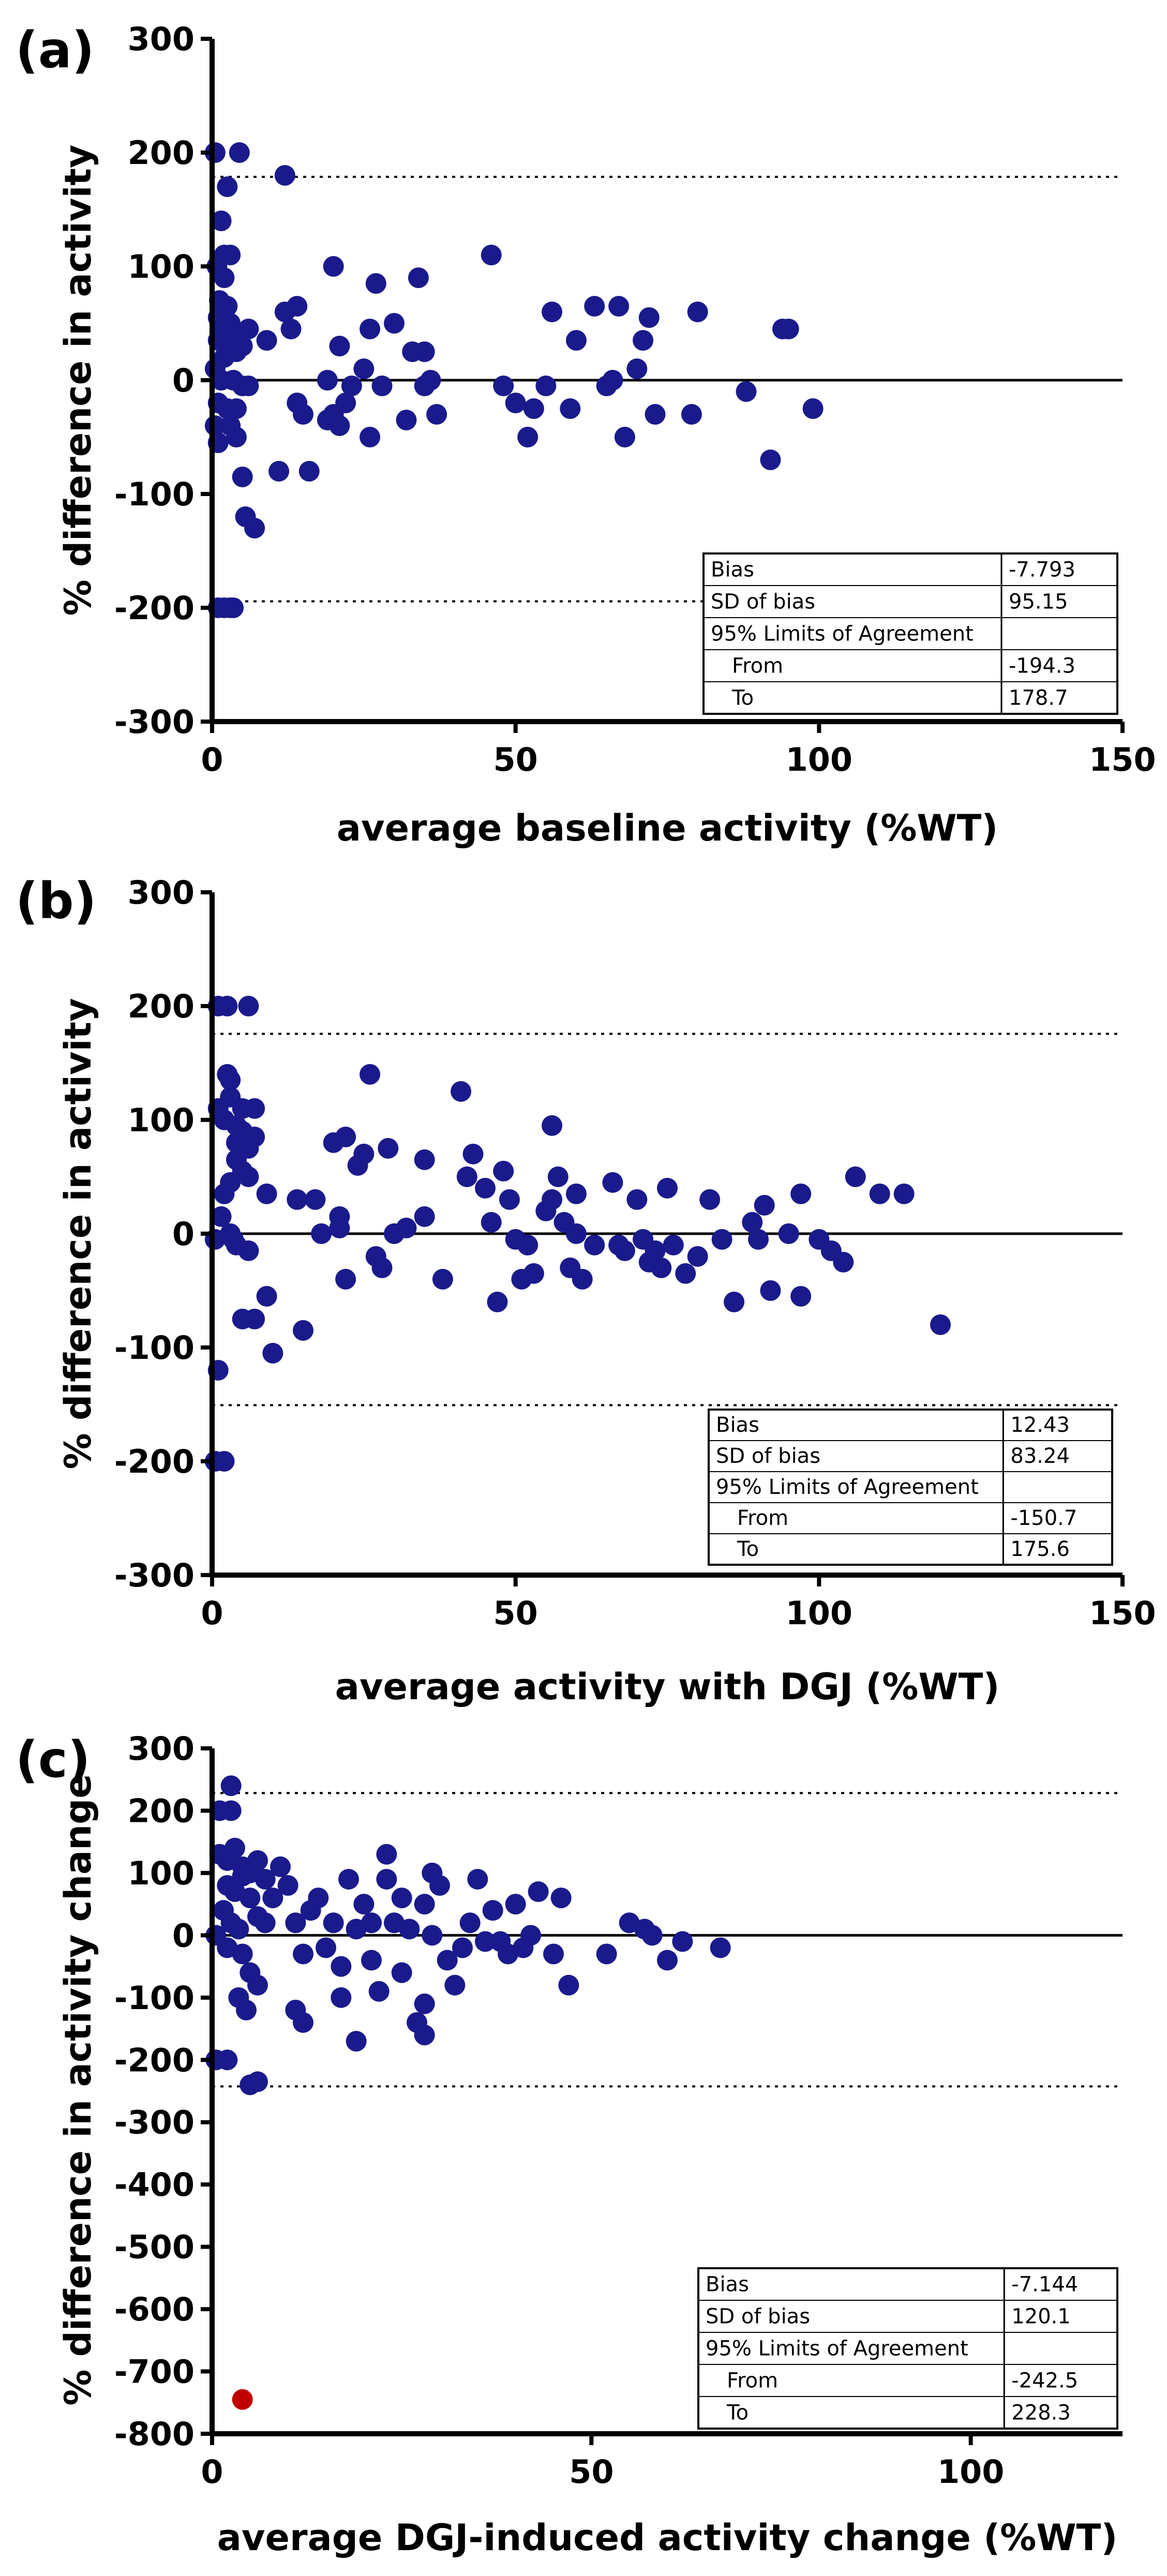 The height and width of the screenshot is (2576, 1167). Describe the element at coordinates (837, 2349) in the screenshot. I see `stats-row-label: 95% Limits of Agreement` at that location.